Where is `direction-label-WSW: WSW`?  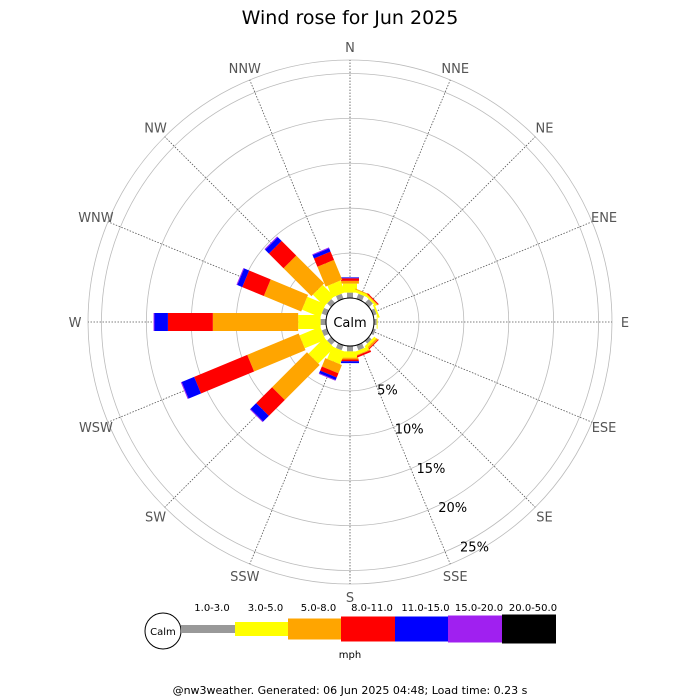 direction-label-WSW: WSW is located at coordinates (96, 428).